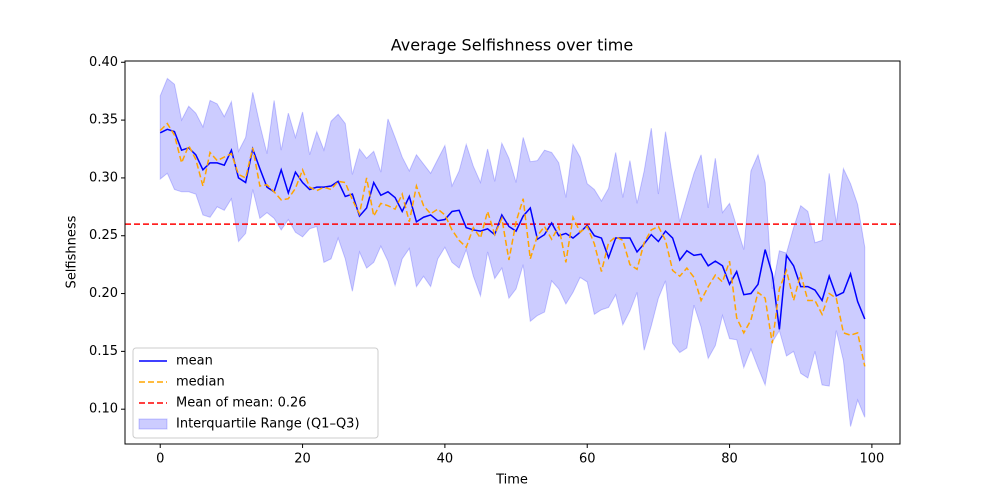  I want to click on legend-swatch, so click(153, 424).